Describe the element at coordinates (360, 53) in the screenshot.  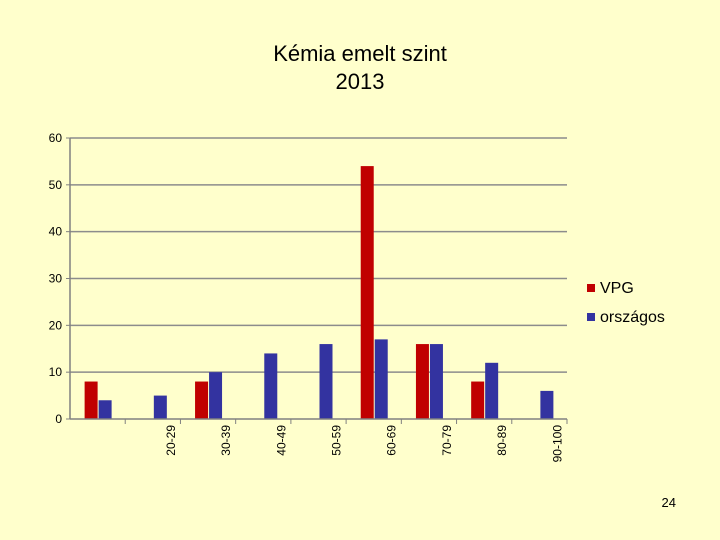
I see `chart-title-line-1: Kémia emelt szint` at that location.